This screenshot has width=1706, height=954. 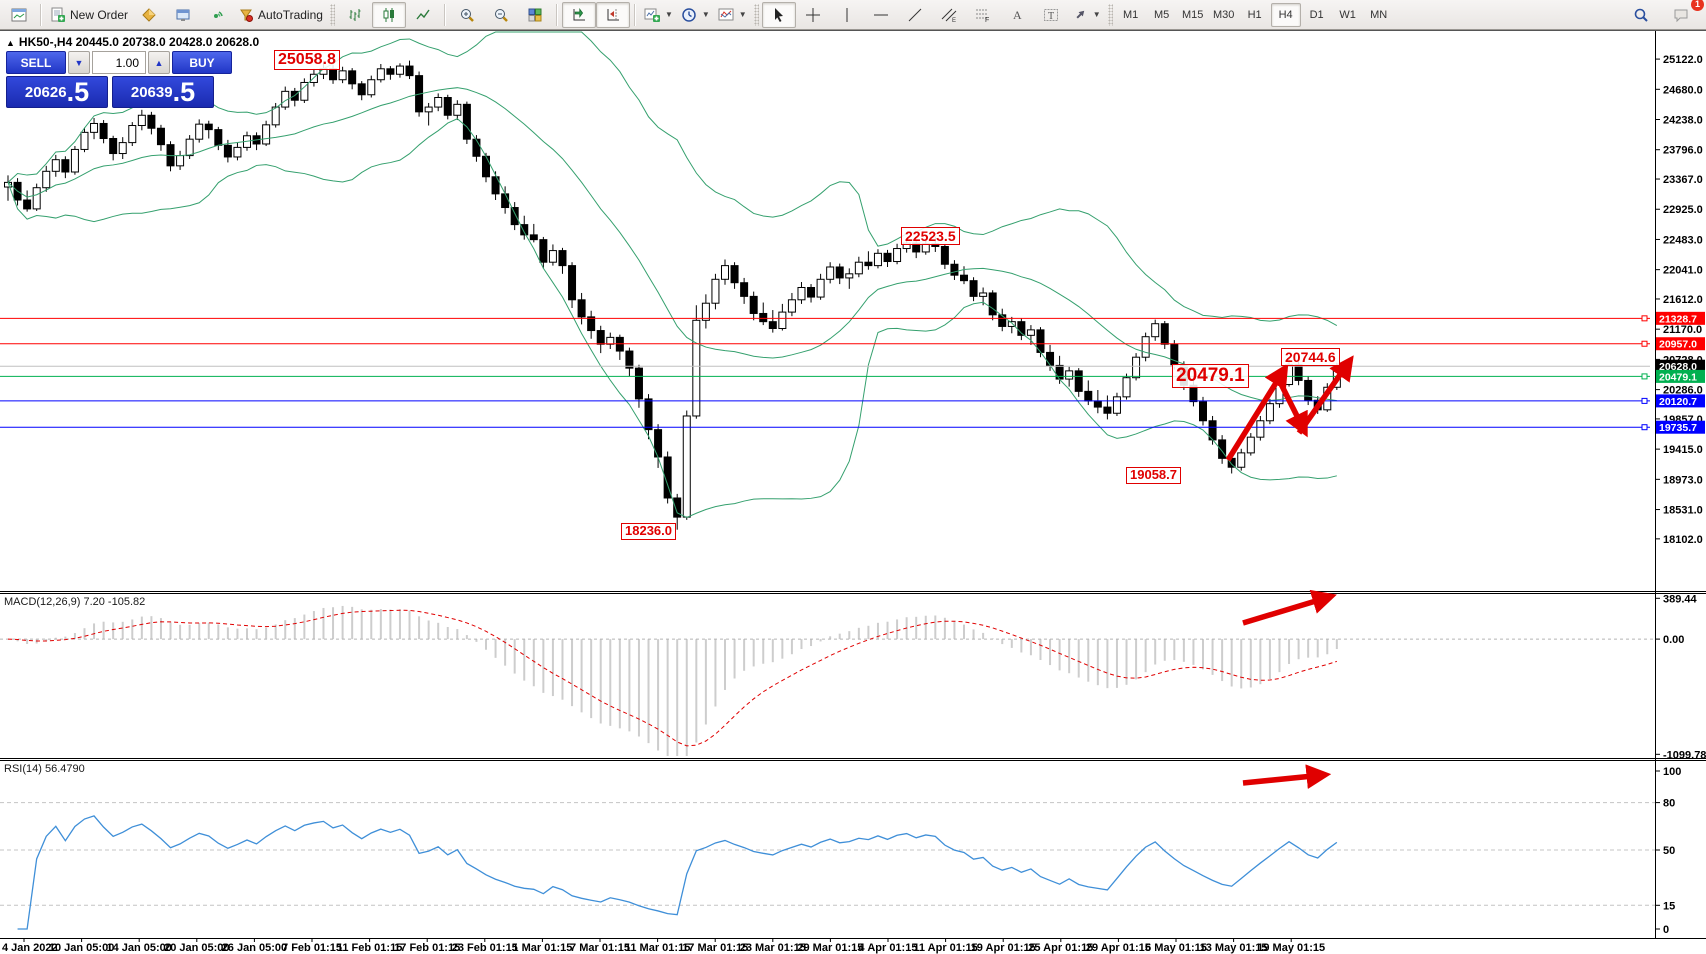 What do you see at coordinates (954, 20) in the screenshot?
I see `svg-text: E` at bounding box center [954, 20].